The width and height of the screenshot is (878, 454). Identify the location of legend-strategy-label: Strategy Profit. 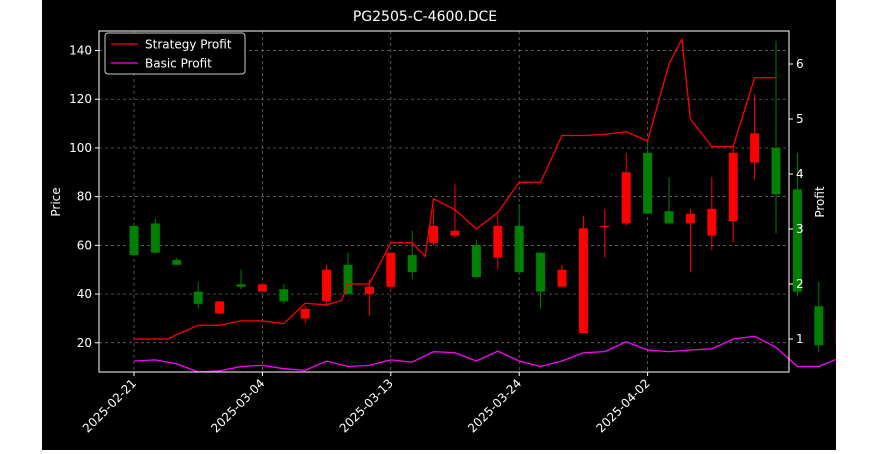
(188, 45).